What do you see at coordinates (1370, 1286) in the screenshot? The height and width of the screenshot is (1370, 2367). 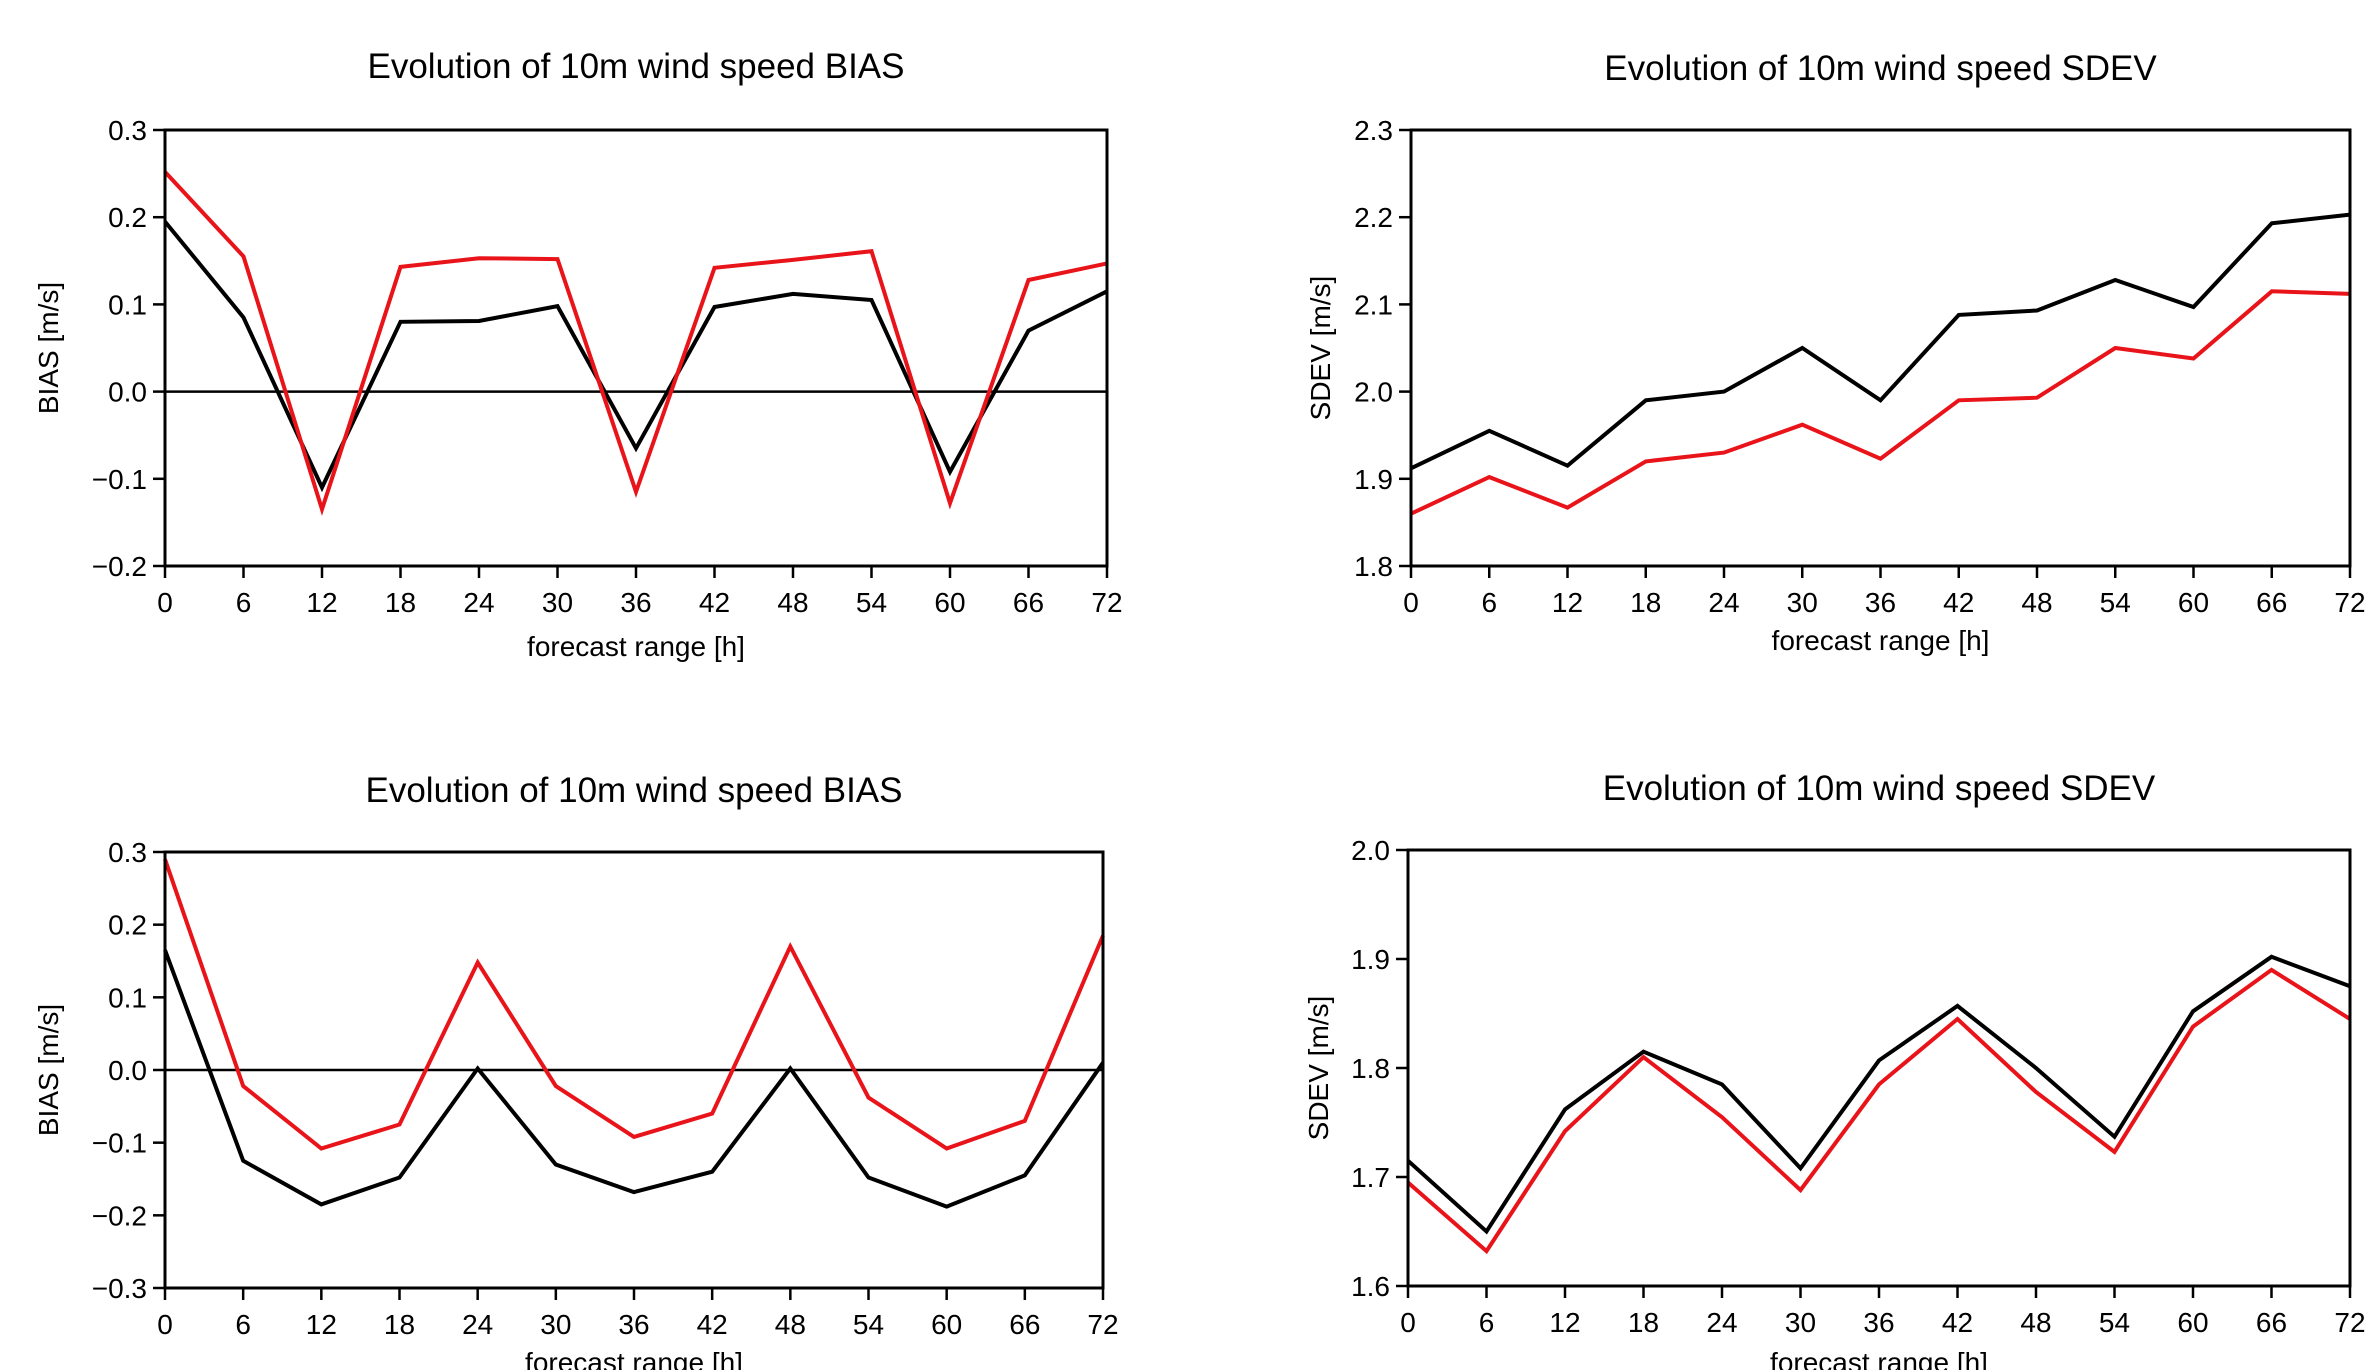 I see `y-tick-label: 1.6` at bounding box center [1370, 1286].